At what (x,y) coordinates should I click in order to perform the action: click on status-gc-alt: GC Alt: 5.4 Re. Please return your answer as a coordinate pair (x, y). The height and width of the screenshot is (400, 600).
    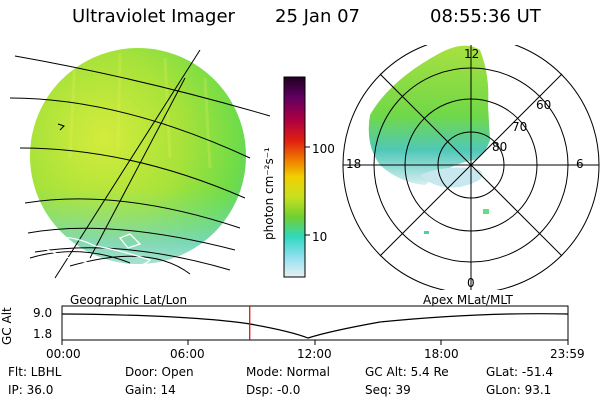
    Looking at the image, I should click on (407, 372).